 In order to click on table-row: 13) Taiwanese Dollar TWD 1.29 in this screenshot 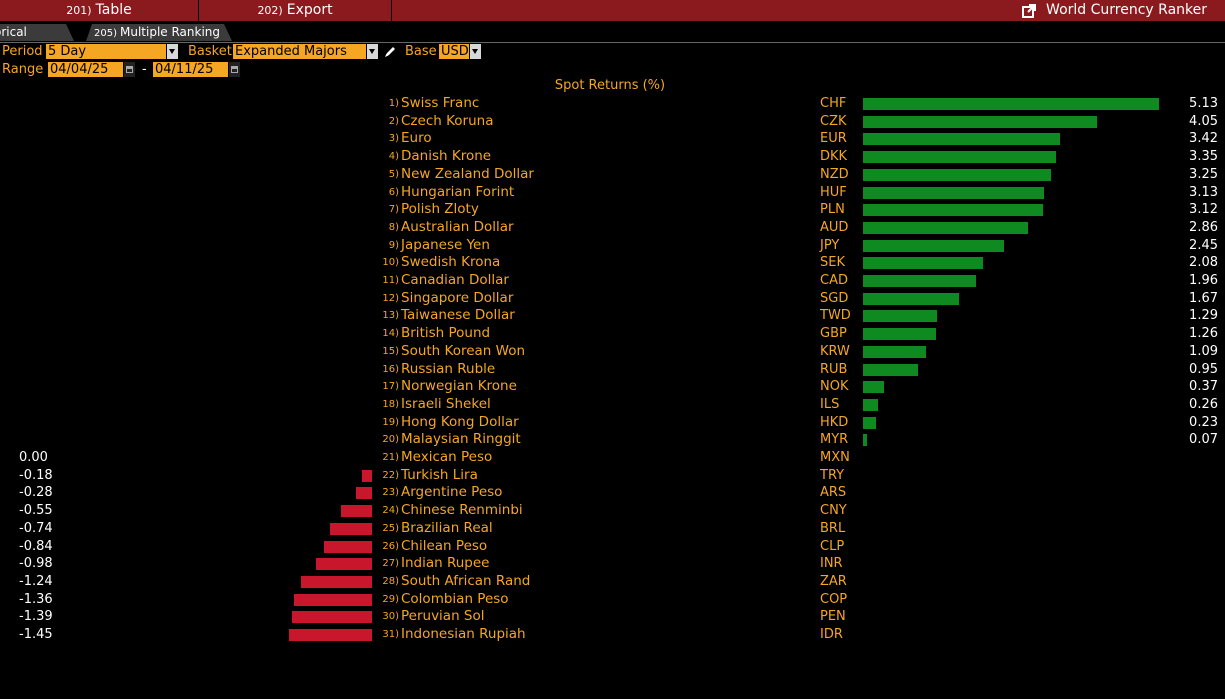, I will do `click(612, 316)`.